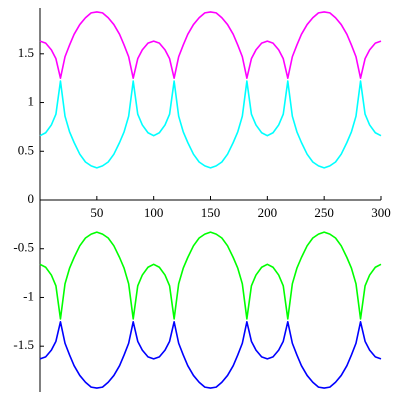  What do you see at coordinates (381, 212) in the screenshot?
I see `x-tick-label: 300` at bounding box center [381, 212].